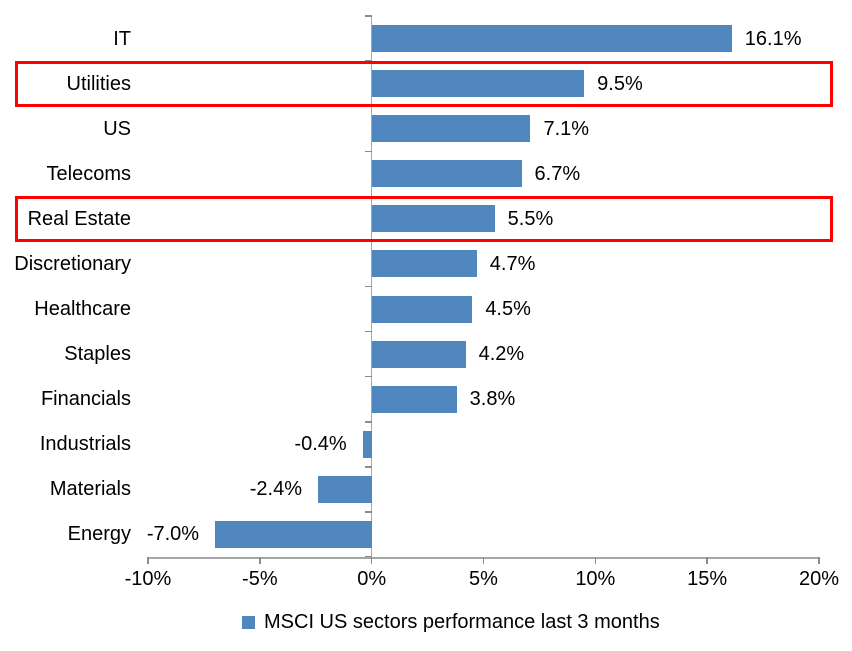  What do you see at coordinates (501, 354) in the screenshot?
I see `value-label-staples: 4.2%` at bounding box center [501, 354].